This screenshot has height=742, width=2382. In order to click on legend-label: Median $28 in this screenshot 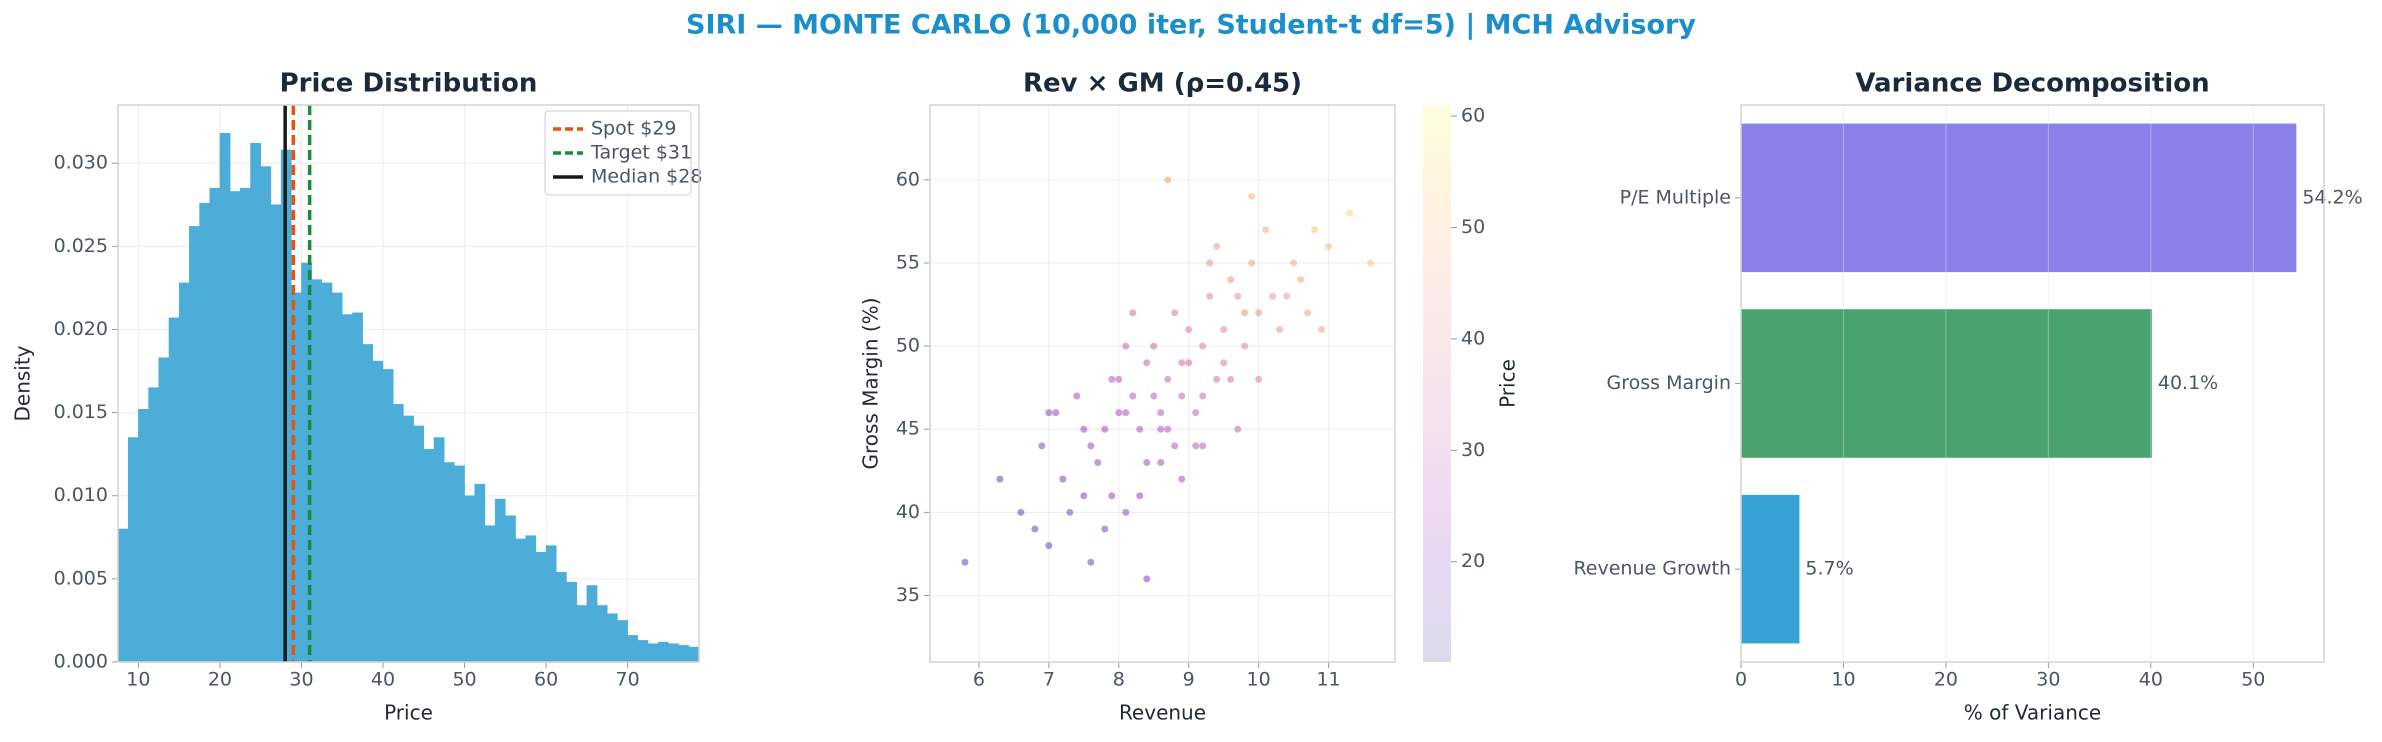, I will do `click(646, 177)`.